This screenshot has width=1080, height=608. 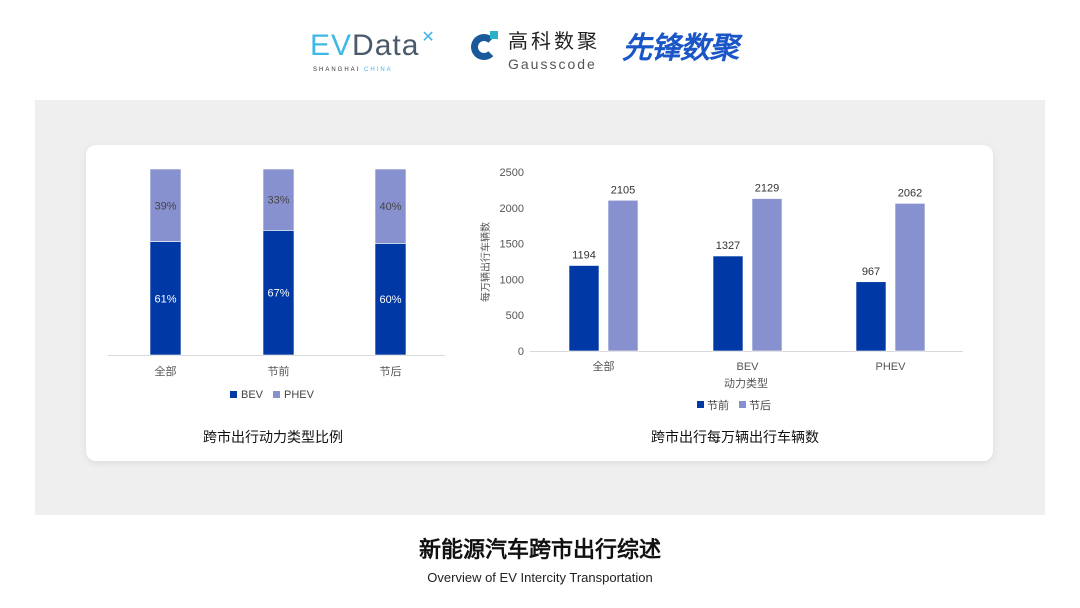 What do you see at coordinates (279, 371) in the screenshot?
I see `chart1-x-tick-label: 节前` at bounding box center [279, 371].